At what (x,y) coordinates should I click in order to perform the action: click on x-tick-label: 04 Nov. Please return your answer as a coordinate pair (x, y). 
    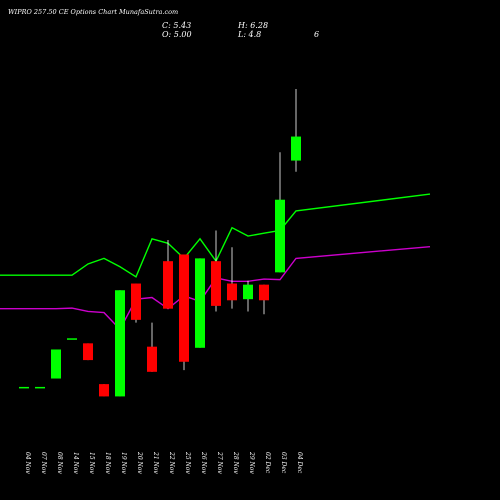
    Looking at the image, I should click on (27, 463).